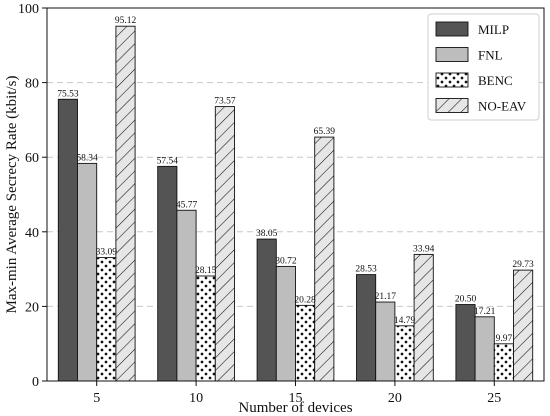 Image resolution: width=550 pixels, height=416 pixels. What do you see at coordinates (325, 132) in the screenshot?
I see `data-label: 65.39` at bounding box center [325, 132].